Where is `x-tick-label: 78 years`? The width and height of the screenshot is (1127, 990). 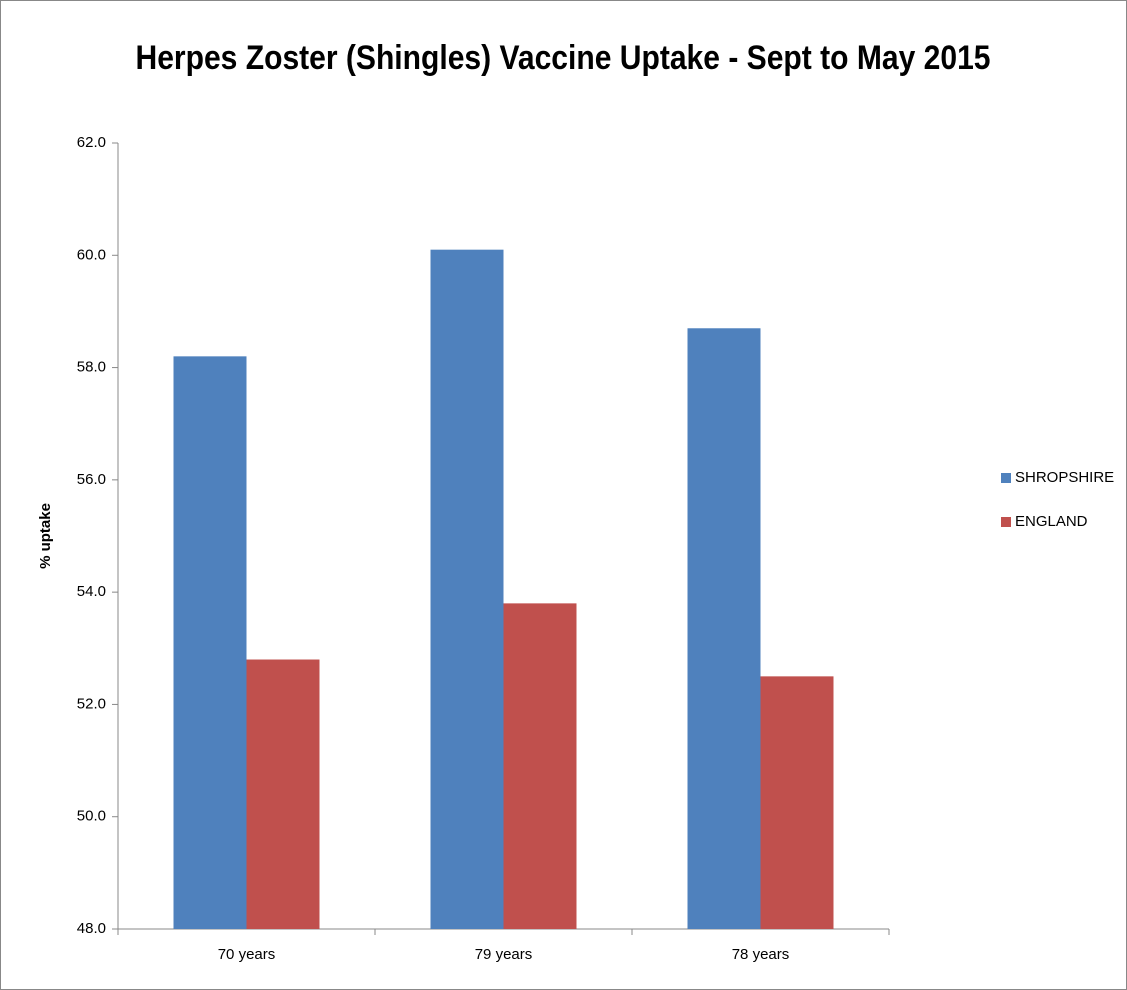
x-tick-label: 78 years is located at coordinates (761, 954).